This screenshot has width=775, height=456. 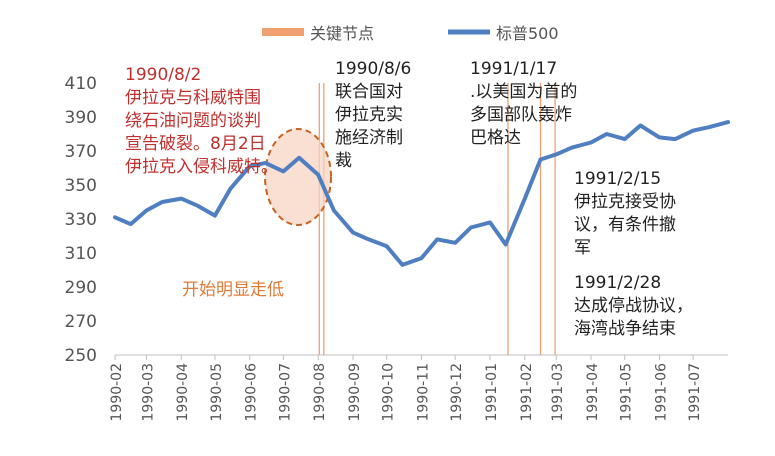 What do you see at coordinates (342, 33) in the screenshot?
I see `legend-key-nodes-label: 关键节点` at bounding box center [342, 33].